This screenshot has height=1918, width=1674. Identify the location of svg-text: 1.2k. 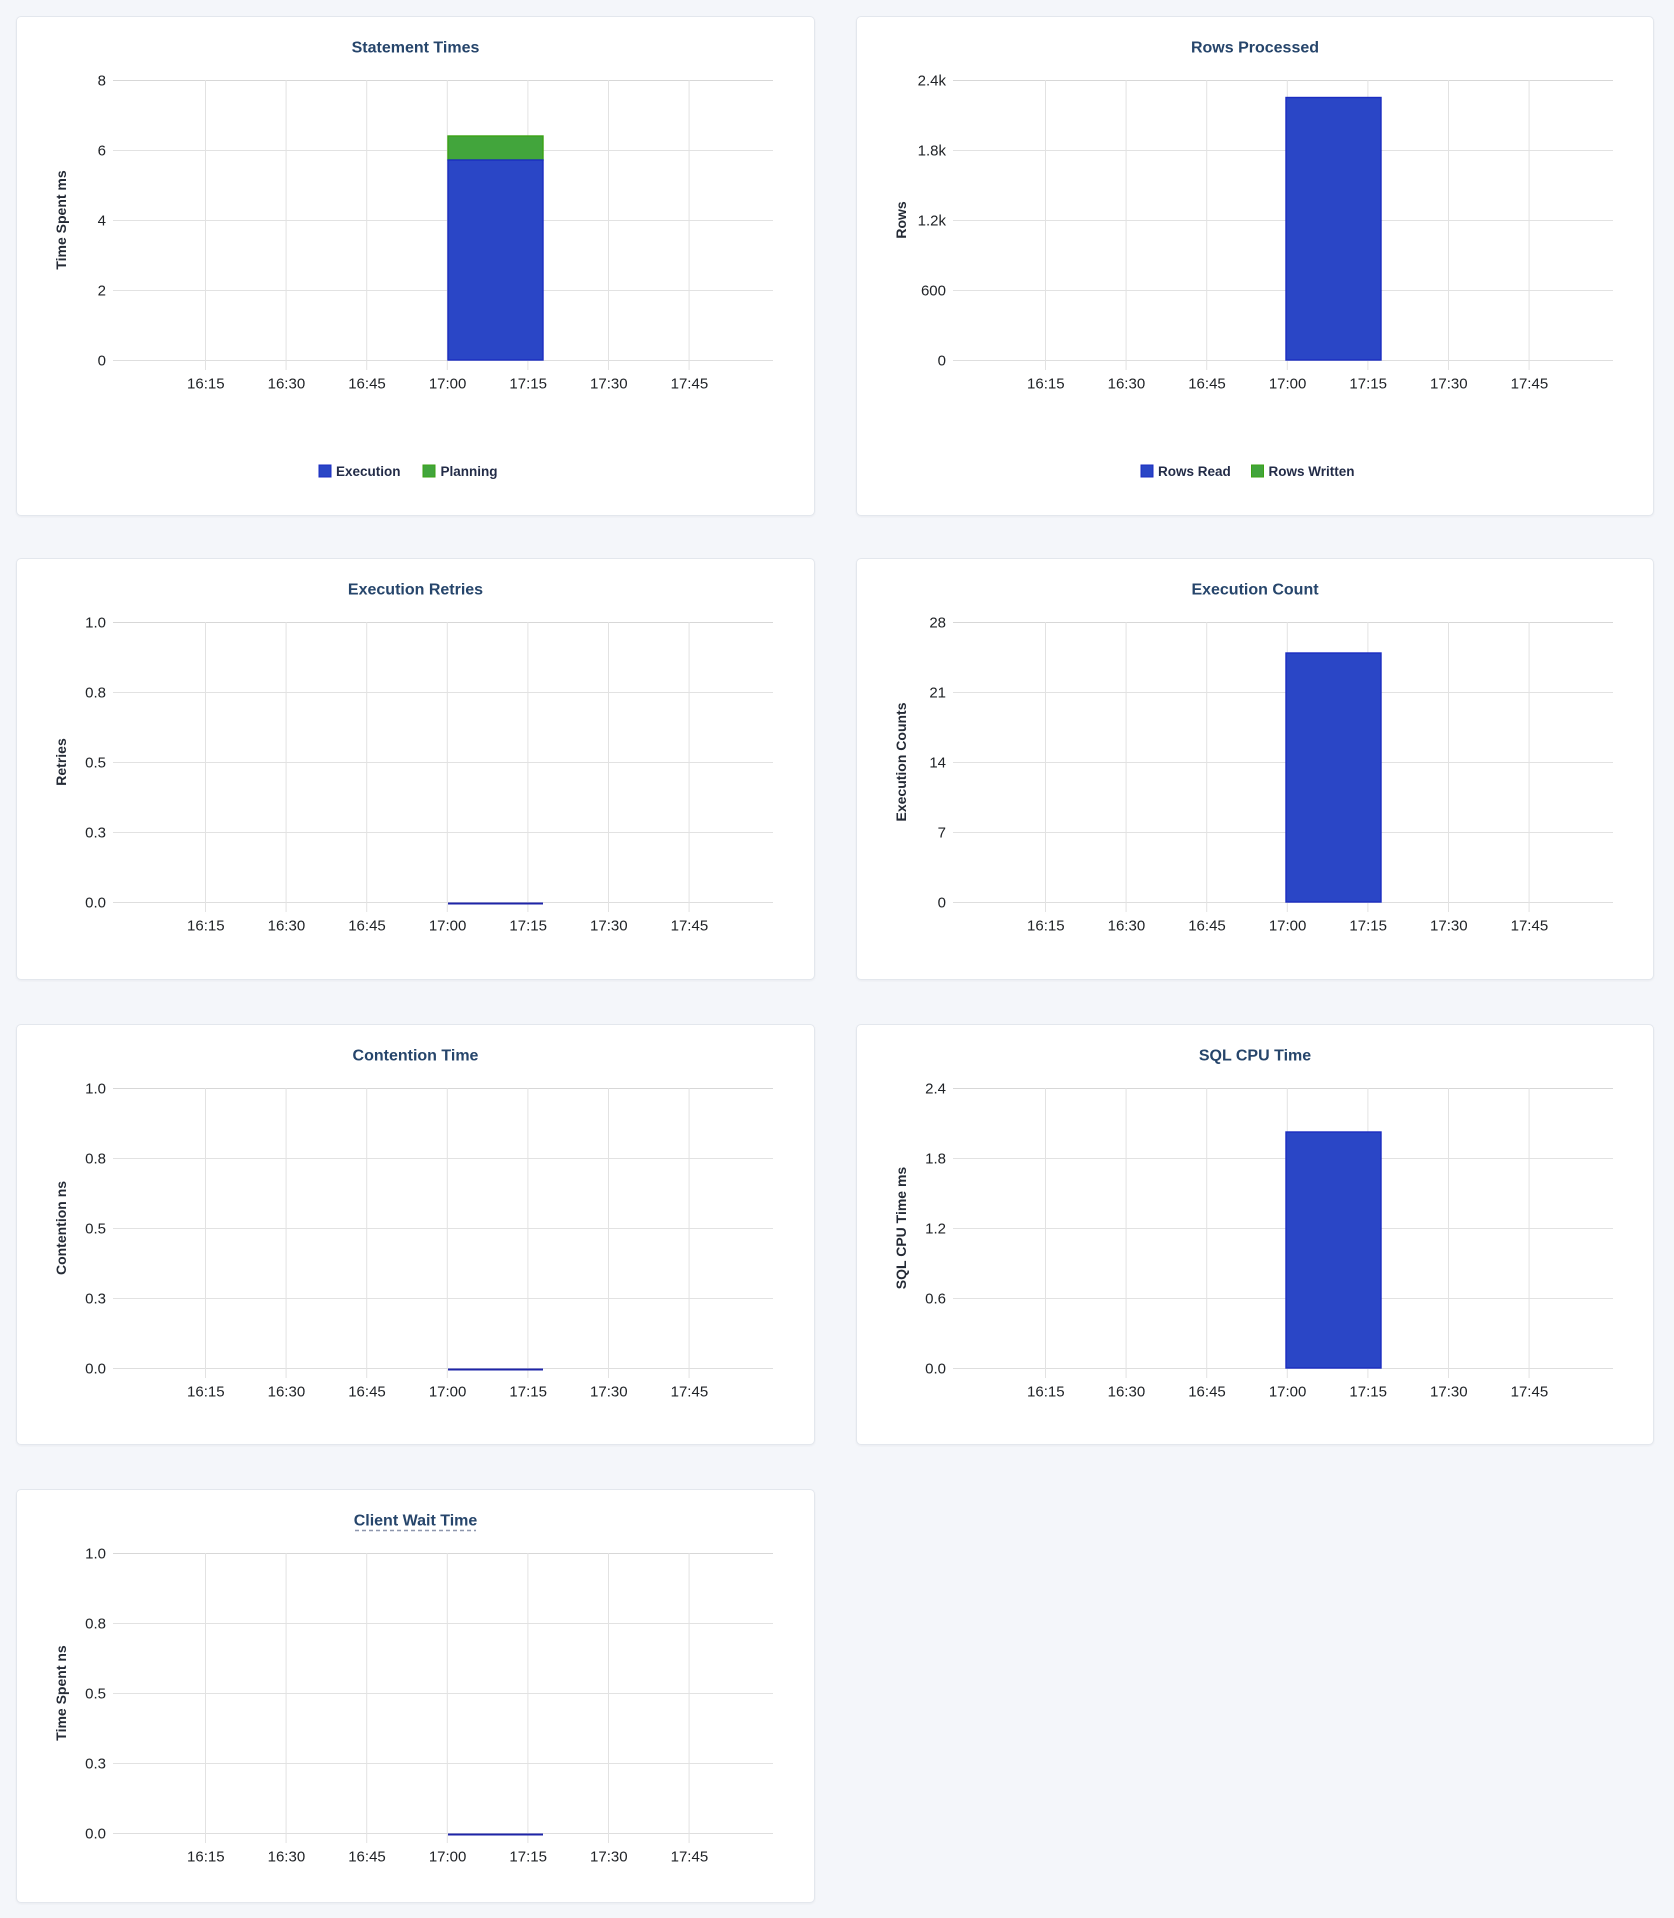
(932, 221).